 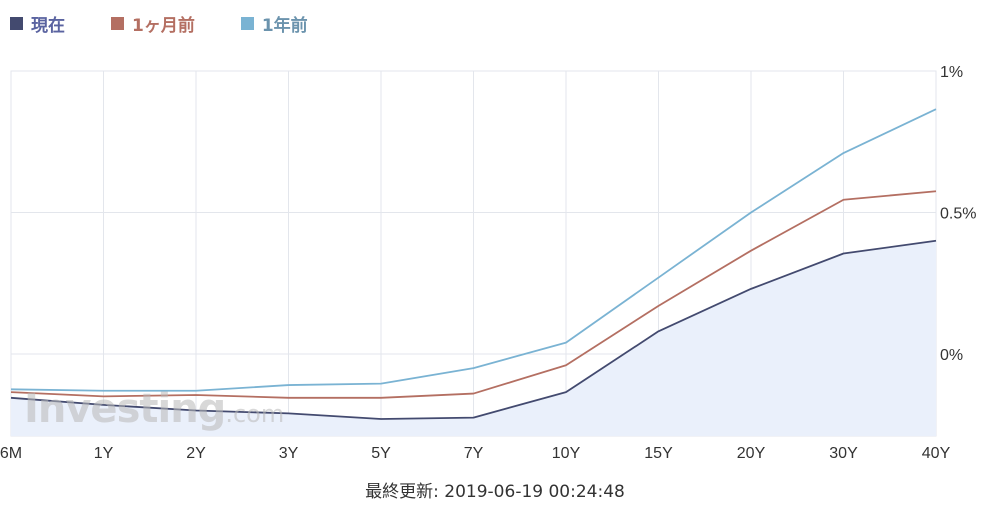 What do you see at coordinates (289, 453) in the screenshot?
I see `x-tick-label: 3Y` at bounding box center [289, 453].